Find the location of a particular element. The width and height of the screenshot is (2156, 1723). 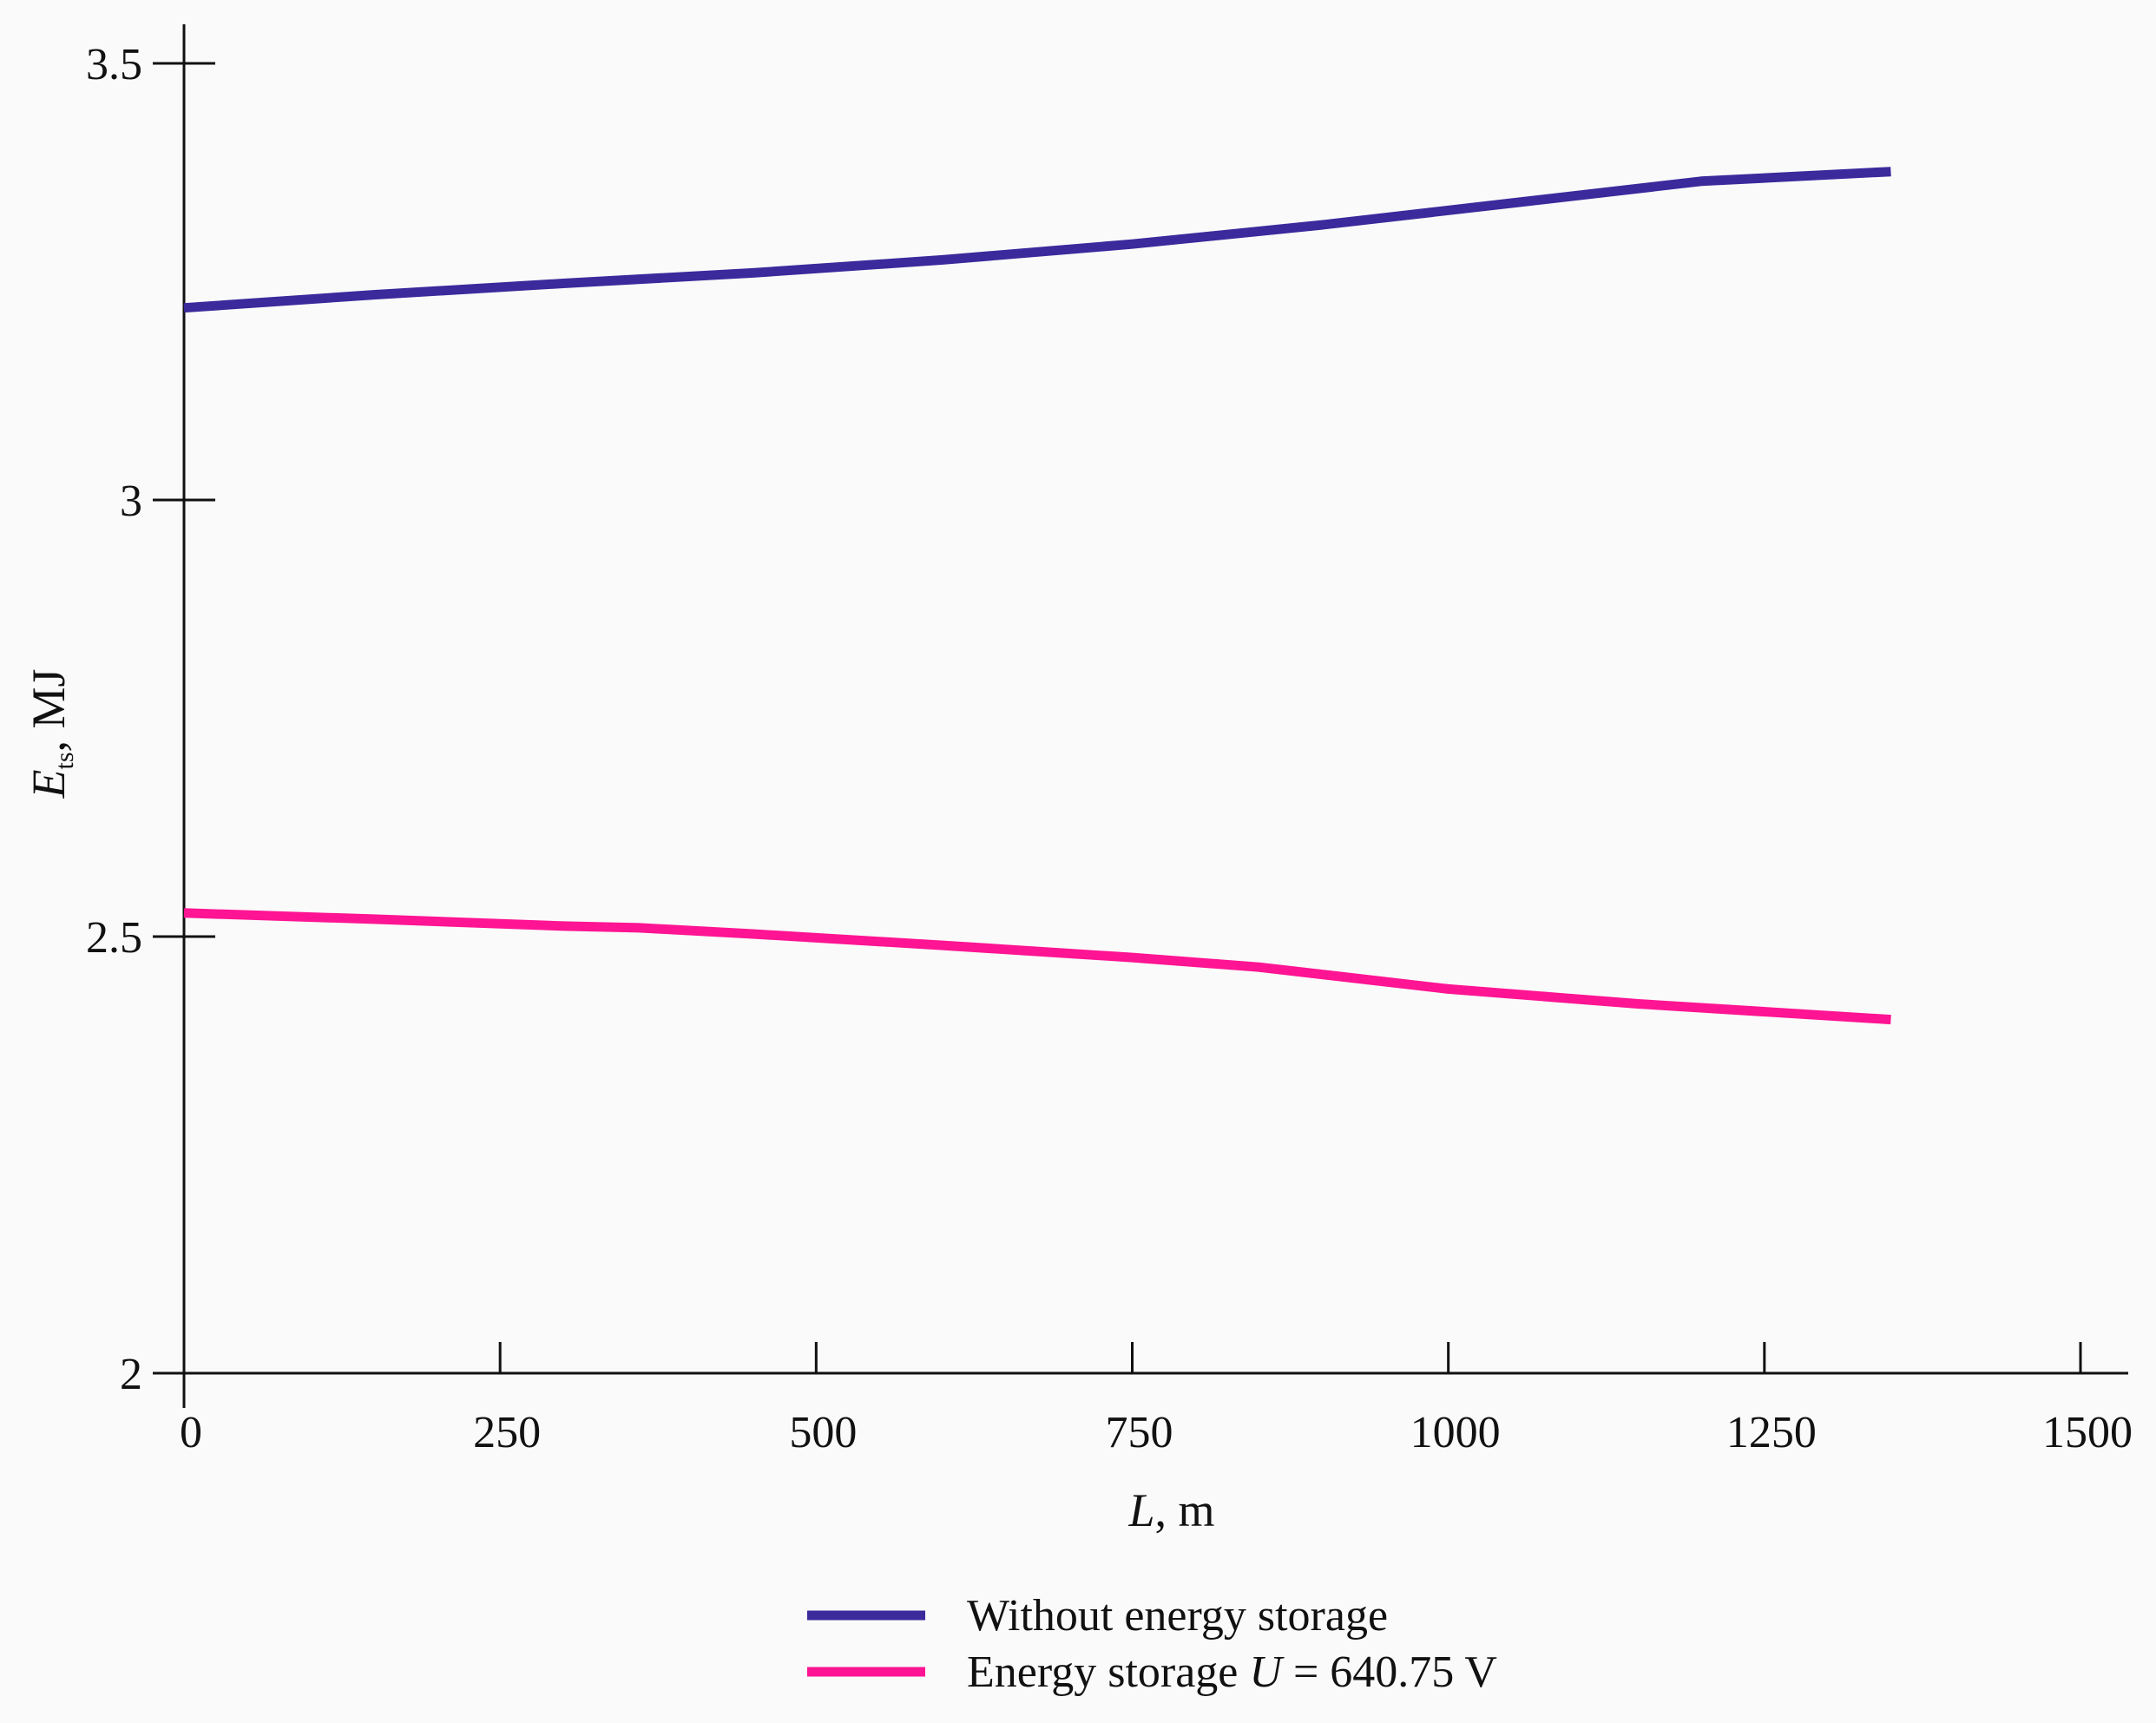

x-axis-title: L, m is located at coordinates (1170, 1510).